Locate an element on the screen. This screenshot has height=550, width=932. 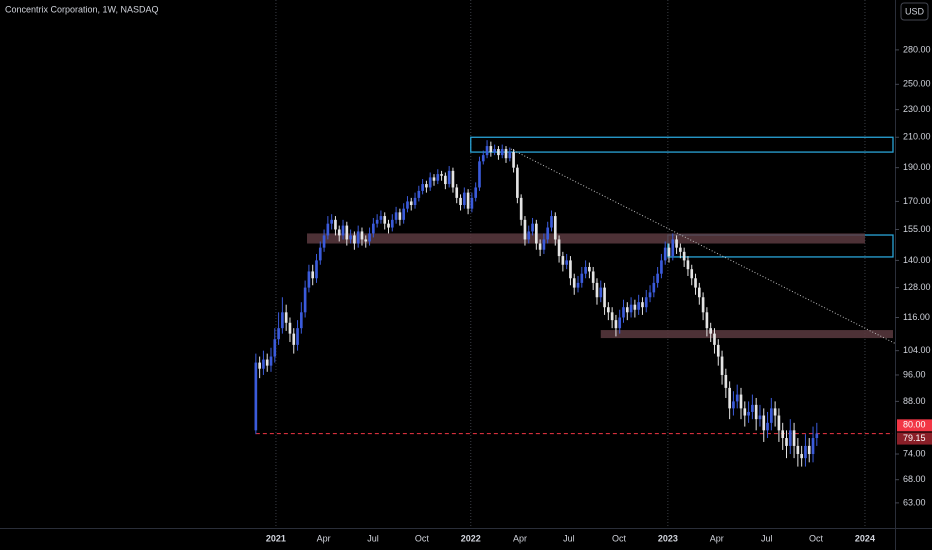
currency-button is located at coordinates (914, 11).